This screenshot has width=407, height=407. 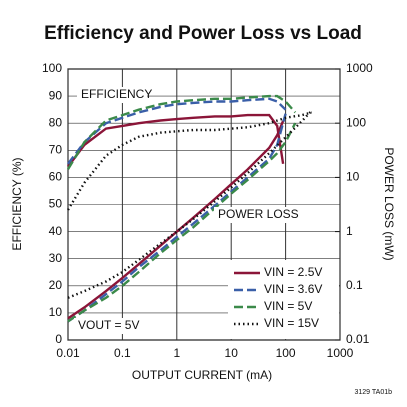 I want to click on y-tick-label: 80, so click(x=56, y=122).